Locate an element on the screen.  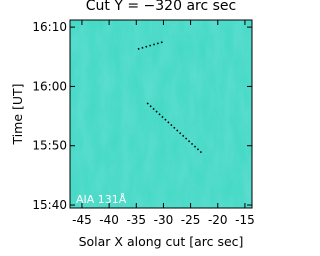
x-tick-label: -35 is located at coordinates (136, 220).